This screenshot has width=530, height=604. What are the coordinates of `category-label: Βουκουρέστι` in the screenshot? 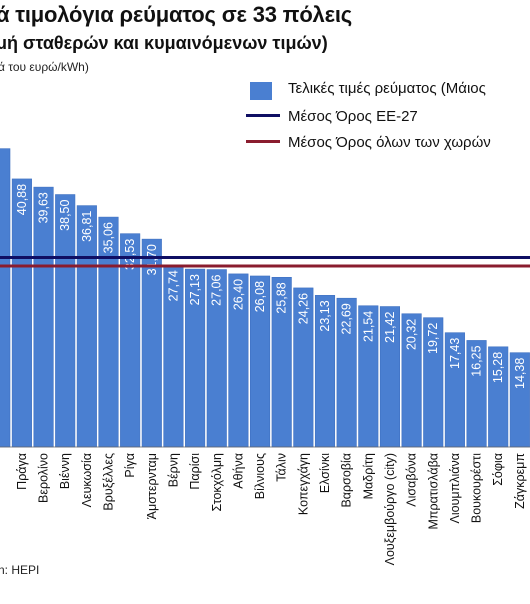 It's located at (477, 488).